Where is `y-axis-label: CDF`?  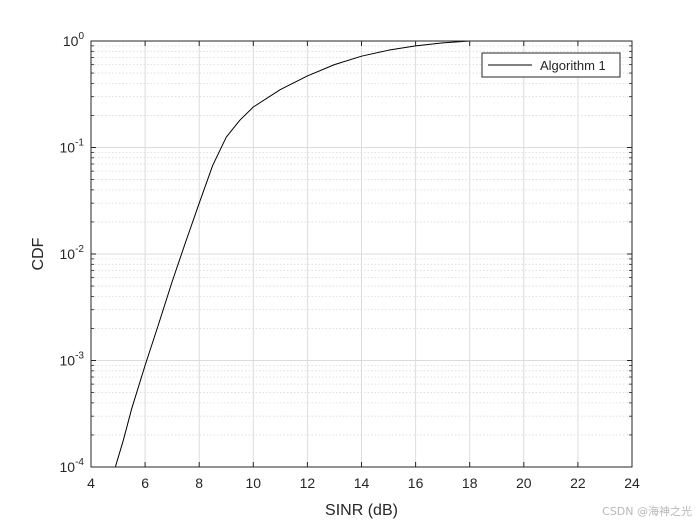 y-axis-label: CDF is located at coordinates (38, 253).